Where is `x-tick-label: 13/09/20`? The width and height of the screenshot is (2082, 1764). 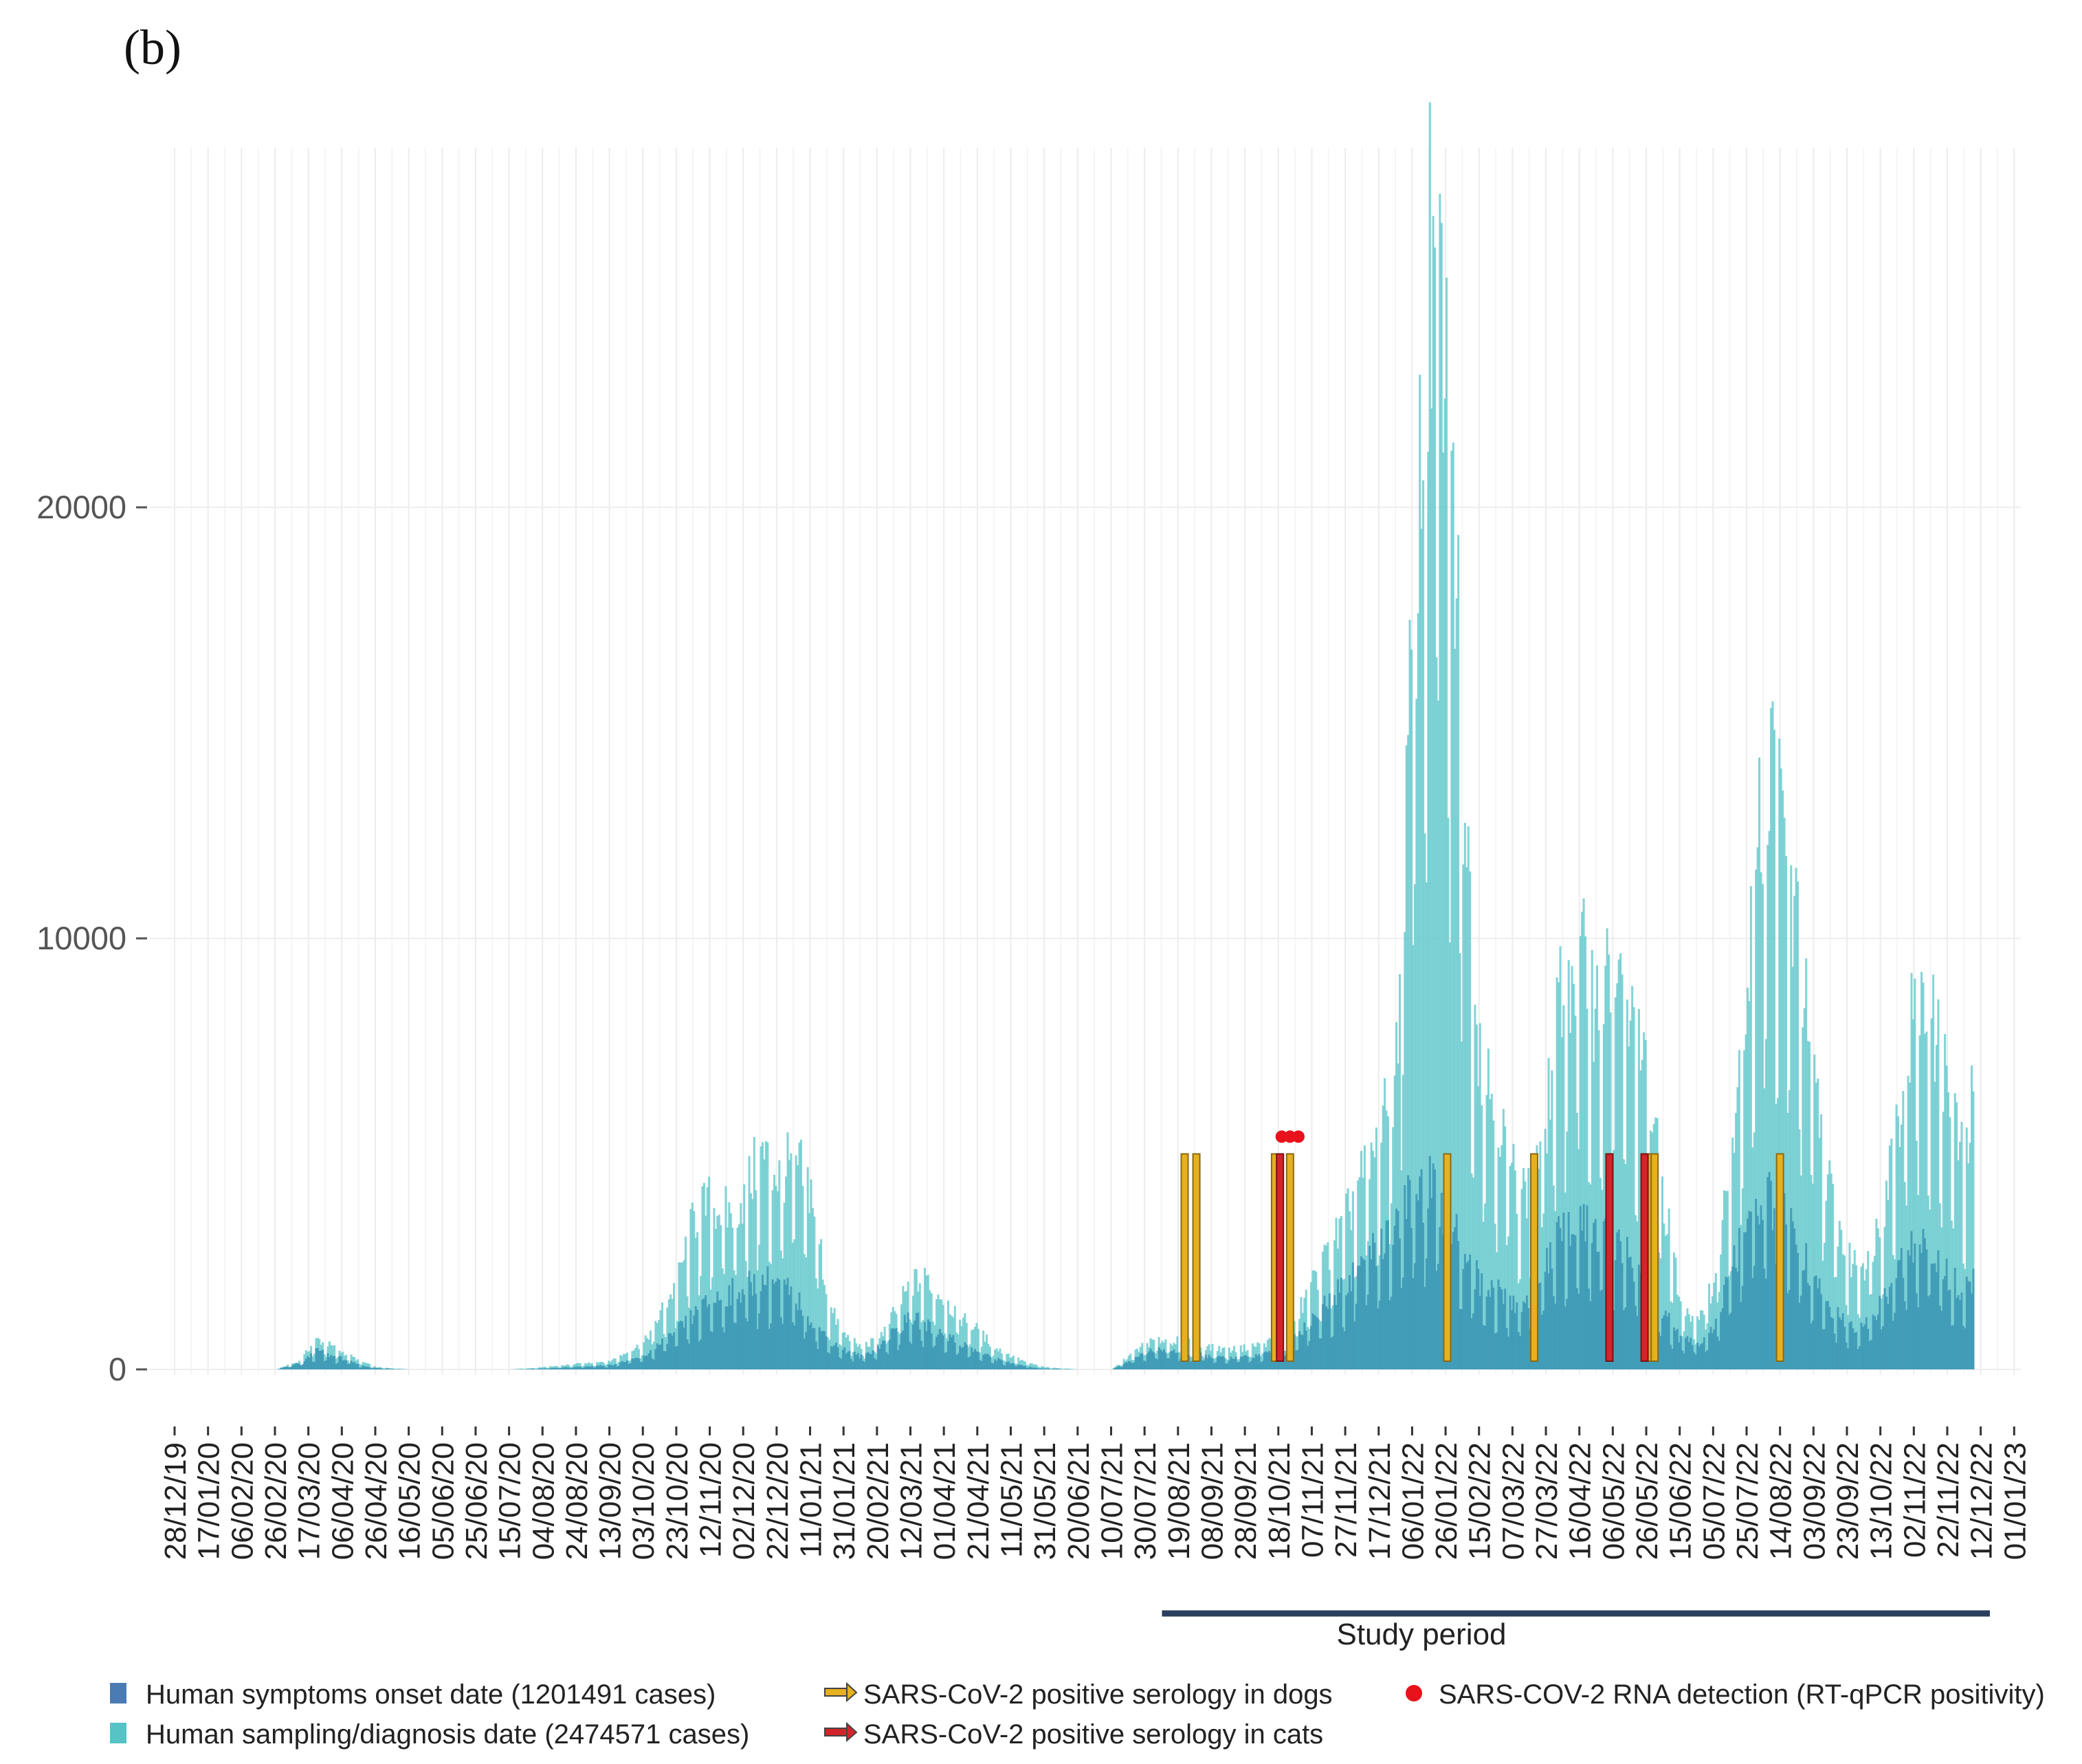 x-tick-label: 13/09/20 is located at coordinates (611, 1501).